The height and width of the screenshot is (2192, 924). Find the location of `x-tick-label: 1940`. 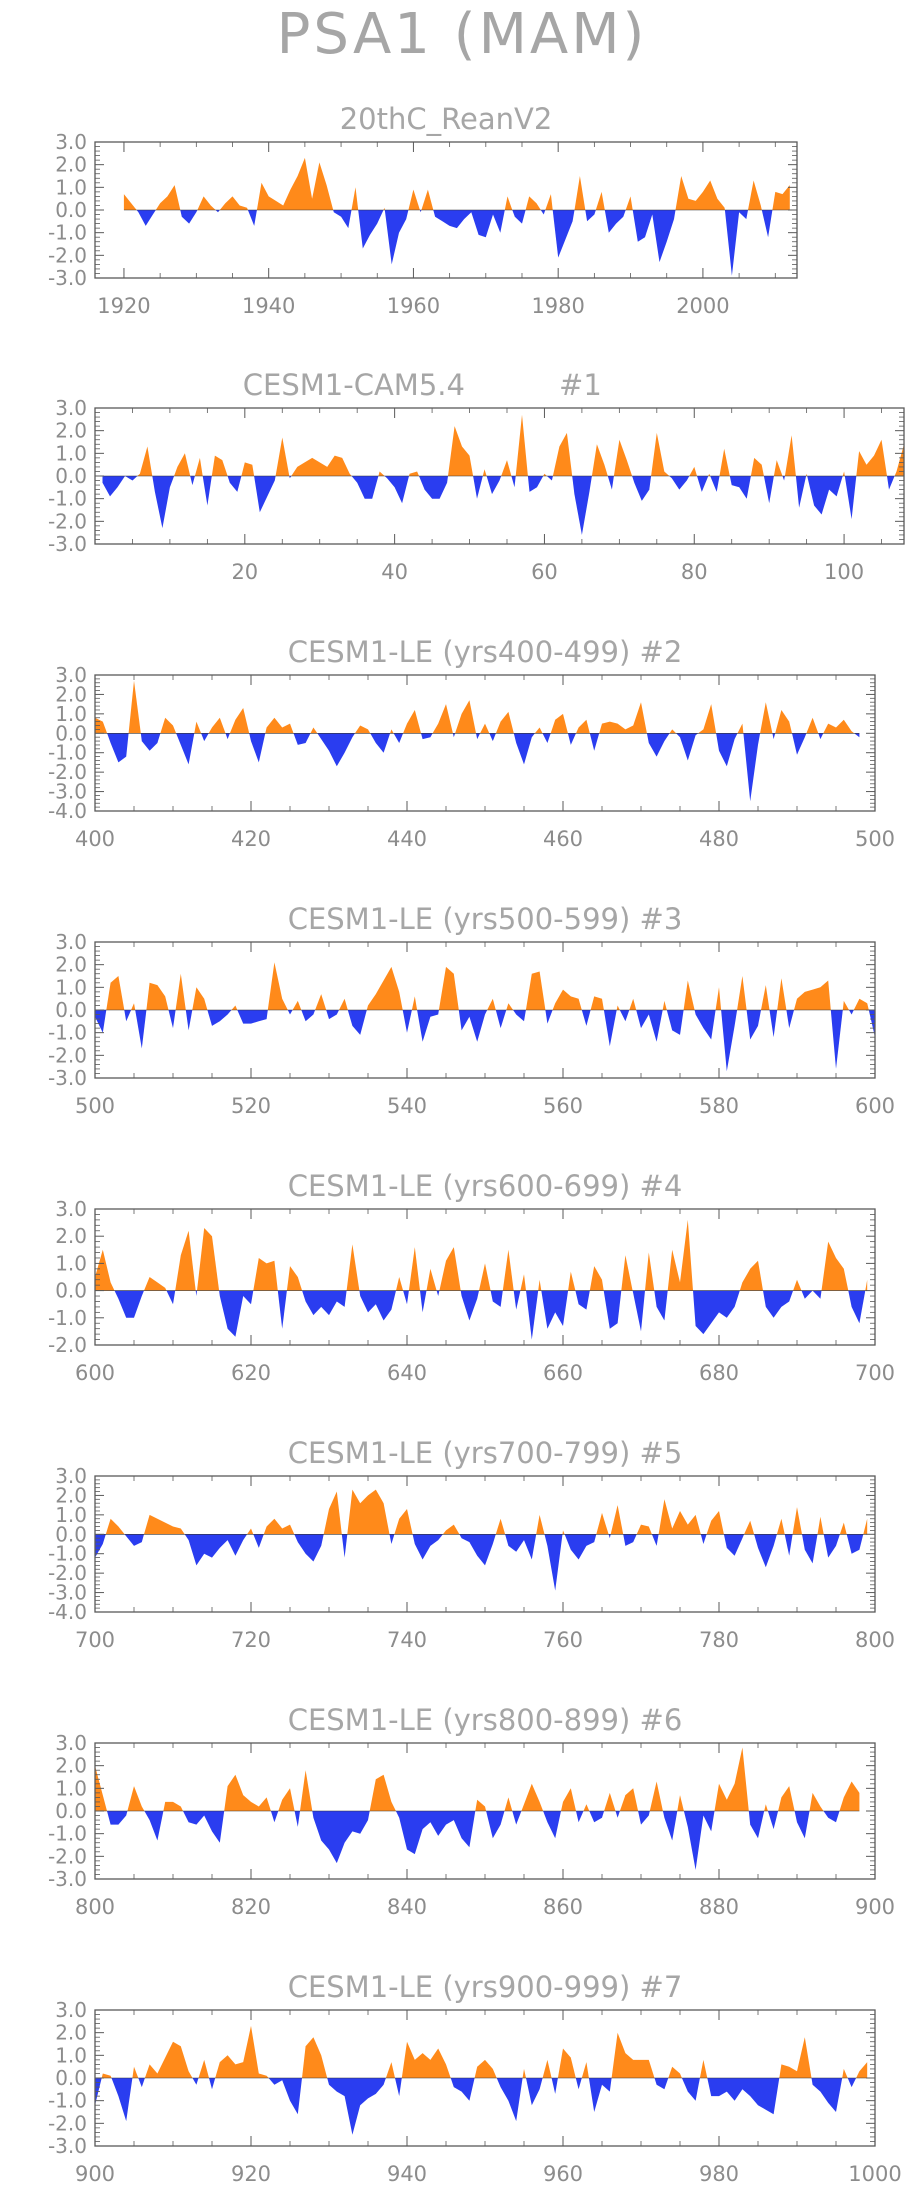

x-tick-label: 1940 is located at coordinates (268, 306).